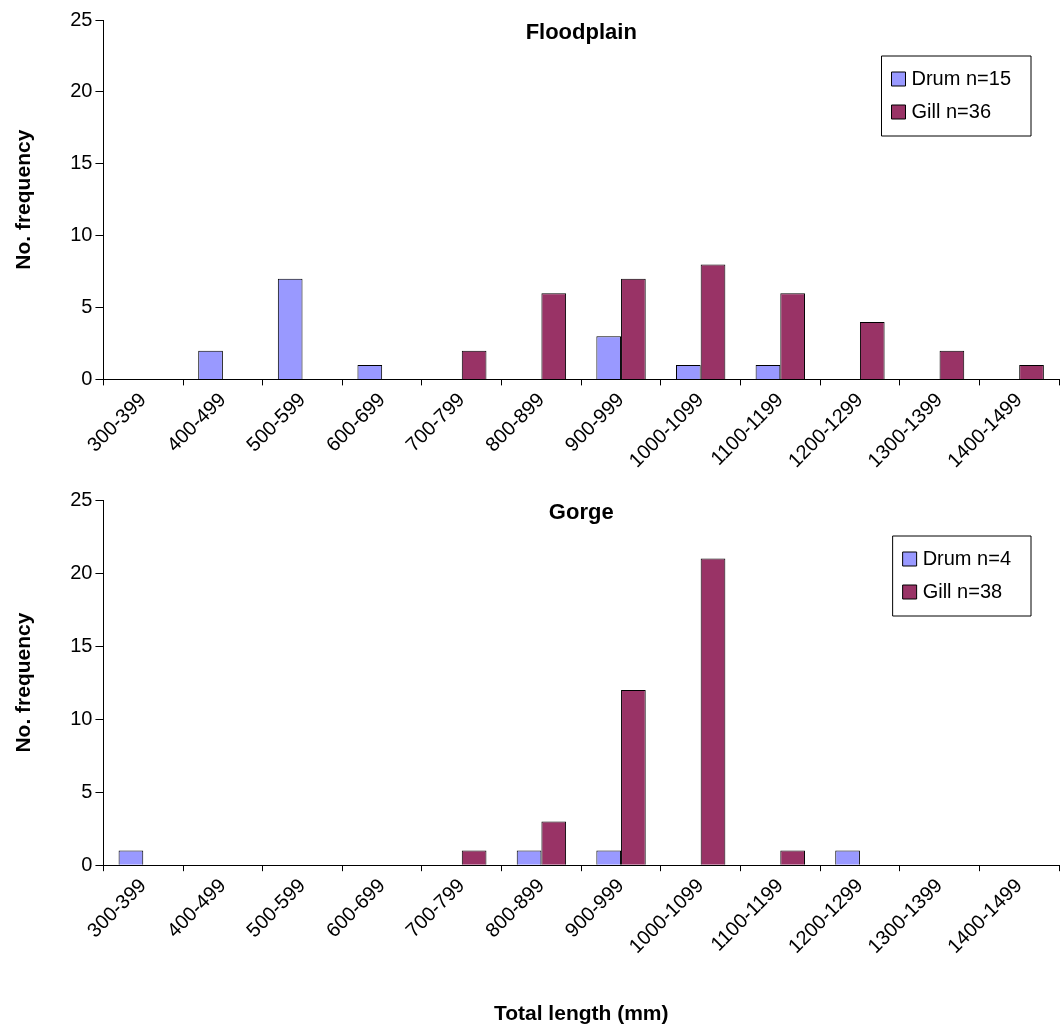  Describe the element at coordinates (961, 77) in the screenshot. I see `legend-label: Drum n=15` at that location.